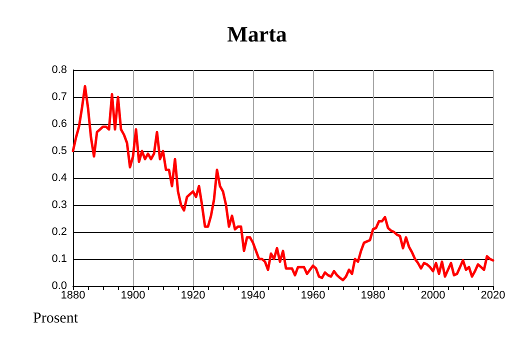  Describe the element at coordinates (433, 296) in the screenshot. I see `x-tick-label: 2000` at that location.